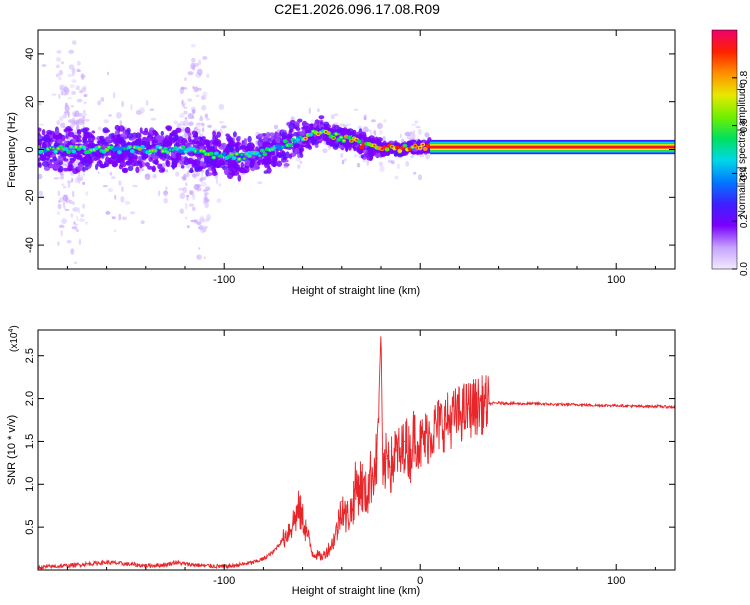 This screenshot has width=750, height=605. What do you see at coordinates (616, 280) in the screenshot?
I see `x-tick-label: 100` at bounding box center [616, 280].